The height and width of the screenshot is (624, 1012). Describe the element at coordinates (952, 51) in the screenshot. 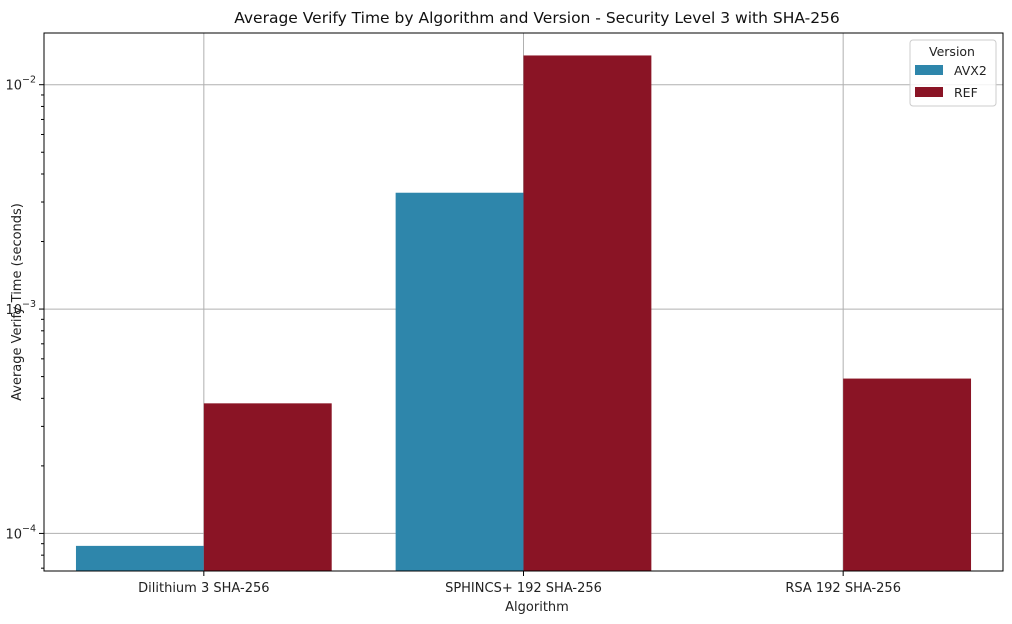

I see `legend-title: Version` at that location.